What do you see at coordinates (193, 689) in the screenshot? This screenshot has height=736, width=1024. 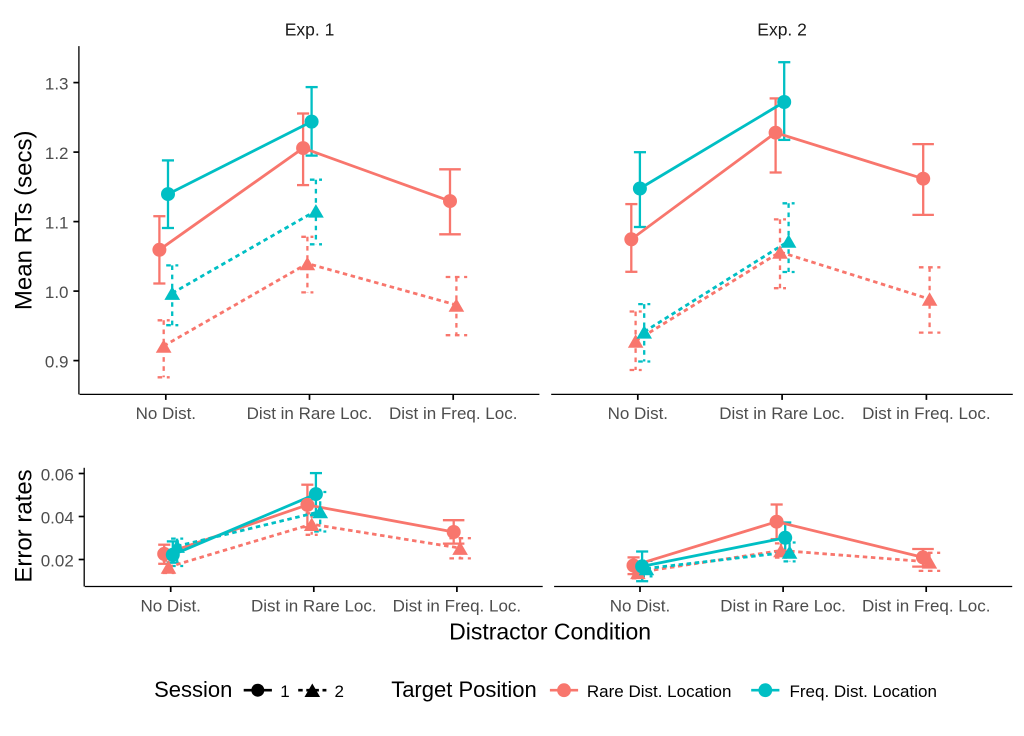 I see `svg-text: Session` at bounding box center [193, 689].